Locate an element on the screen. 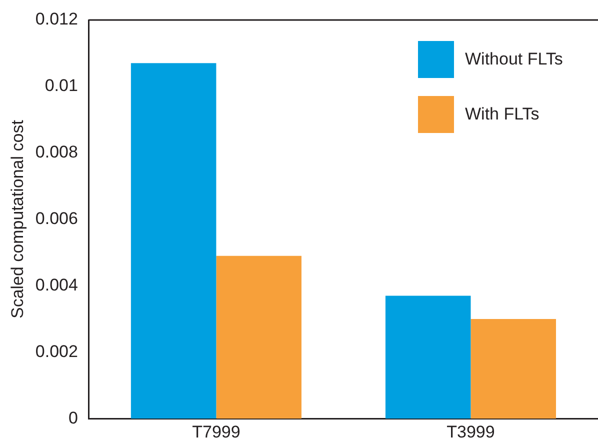 The image size is (598, 447). y-axis-title: Scaled computational cost is located at coordinates (17, 219).